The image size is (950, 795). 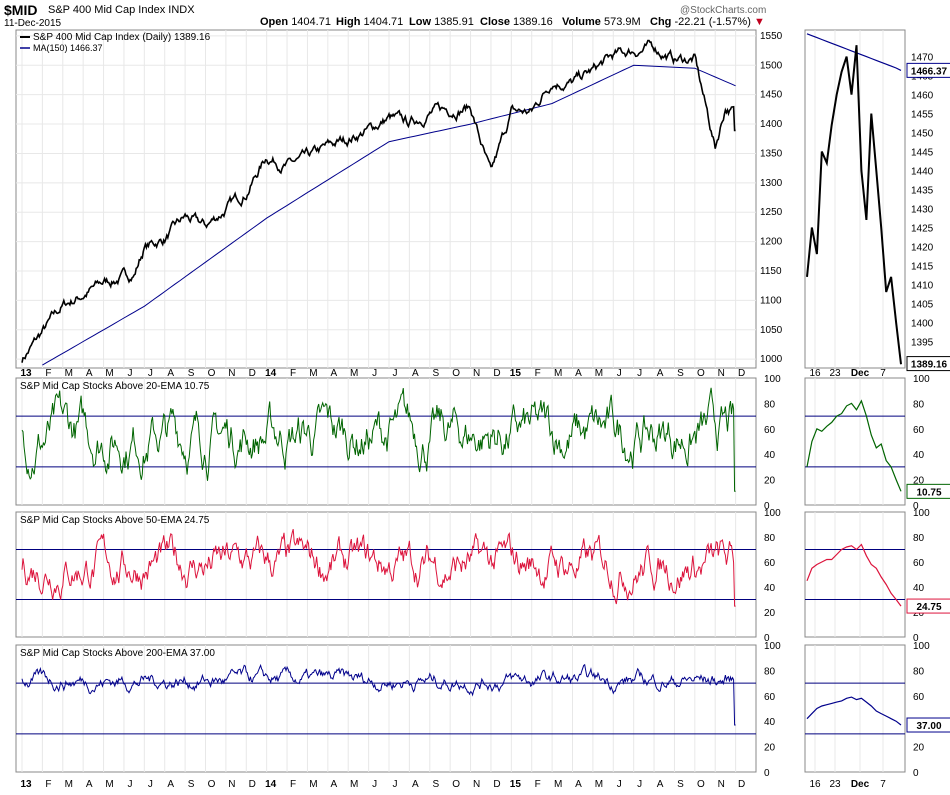 What do you see at coordinates (770, 613) in the screenshot?
I see `panel-2-y-tick-label: 20` at bounding box center [770, 613].